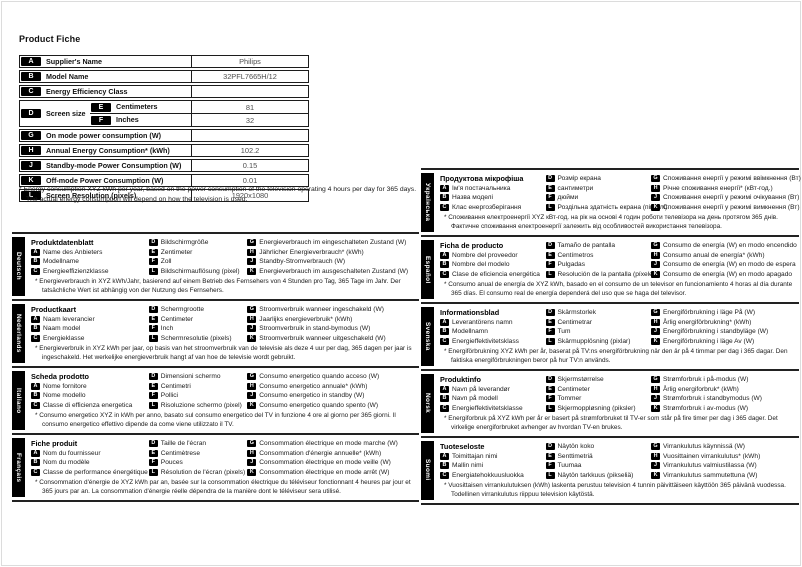 The image size is (802, 567). Describe the element at coordinates (597, 389) in the screenshot. I see `spec-item: E Centimeter` at that location.